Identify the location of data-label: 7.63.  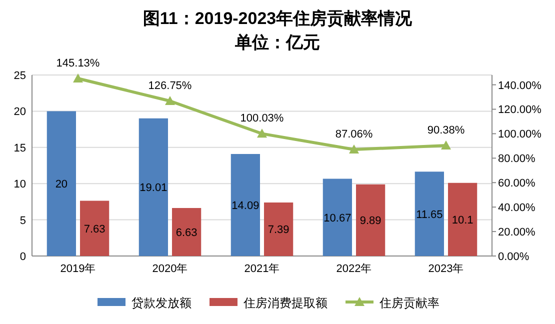
(95, 229).